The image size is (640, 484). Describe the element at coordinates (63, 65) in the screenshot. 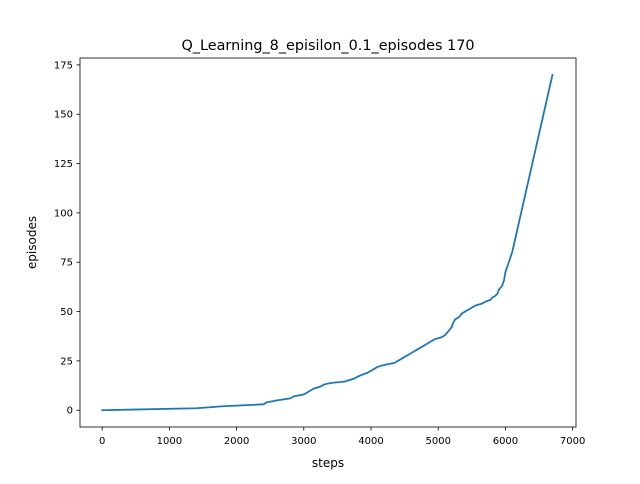

I see `y-tick-label: 175` at that location.